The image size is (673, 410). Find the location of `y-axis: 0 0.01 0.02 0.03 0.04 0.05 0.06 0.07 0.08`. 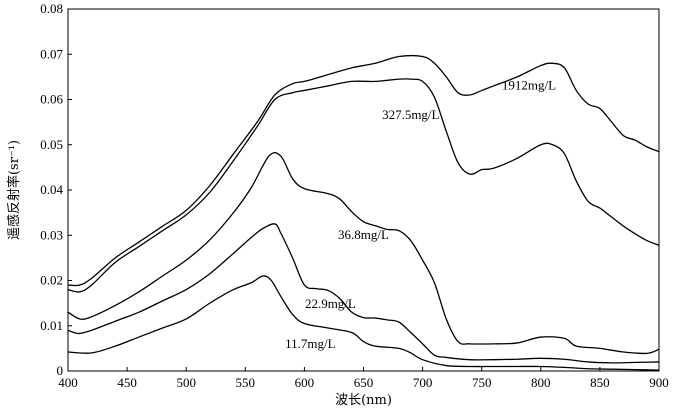

y-axis: 0 0.01 0.02 0.03 0.04 0.05 0.06 0.07 0.08 is located at coordinates (56, 189).